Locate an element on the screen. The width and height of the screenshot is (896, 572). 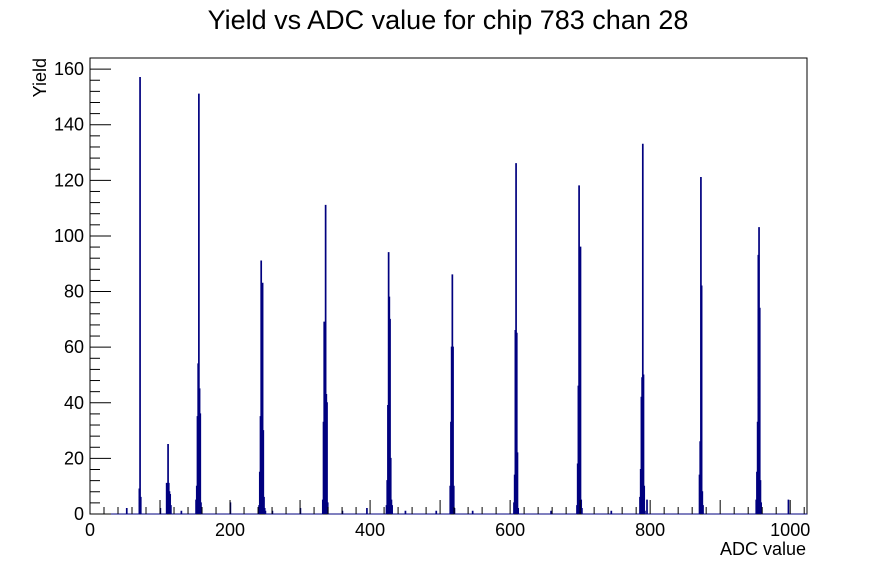
x-axis: 0 200 400 600 800 1000 is located at coordinates (447, 520).